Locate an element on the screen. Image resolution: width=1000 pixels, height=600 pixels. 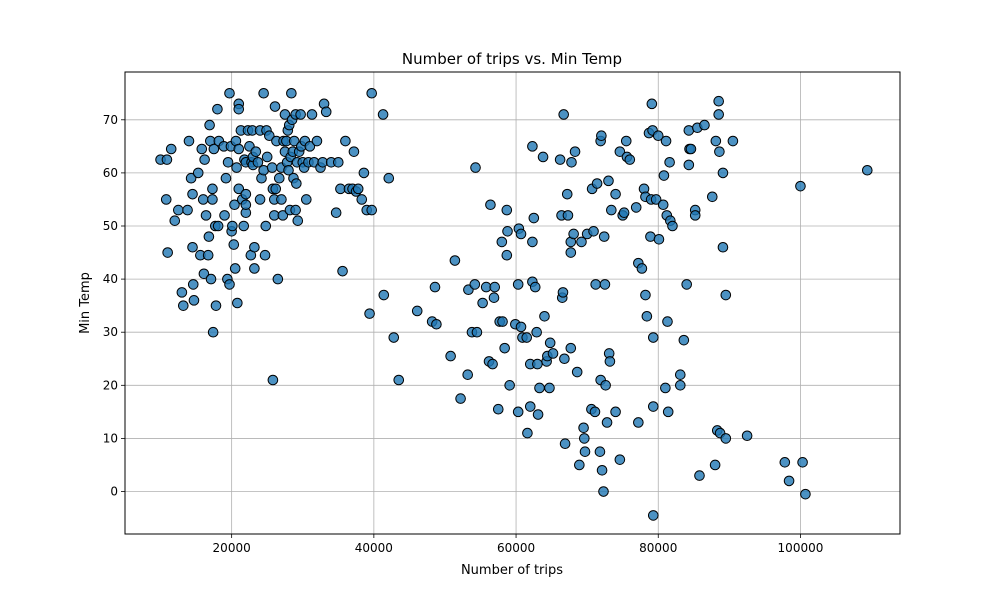
y-axis-label: Min Temp is located at coordinates (85, 303).